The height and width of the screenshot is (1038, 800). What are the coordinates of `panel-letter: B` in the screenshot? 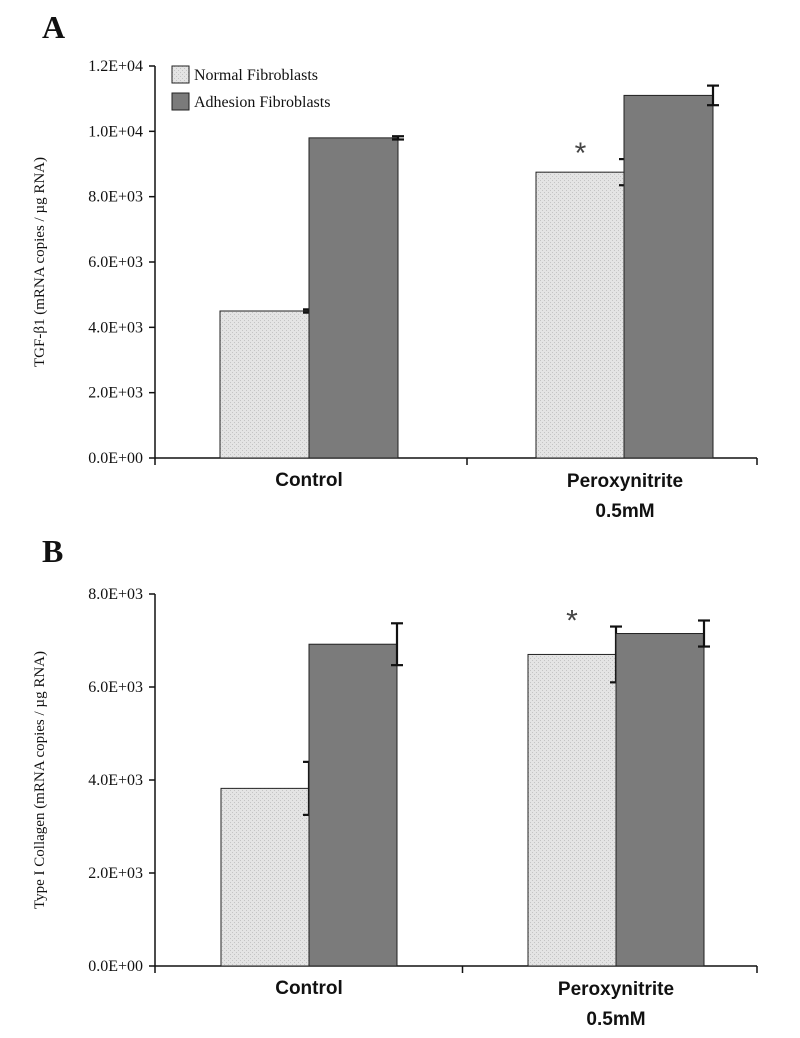 It's located at (52, 551).